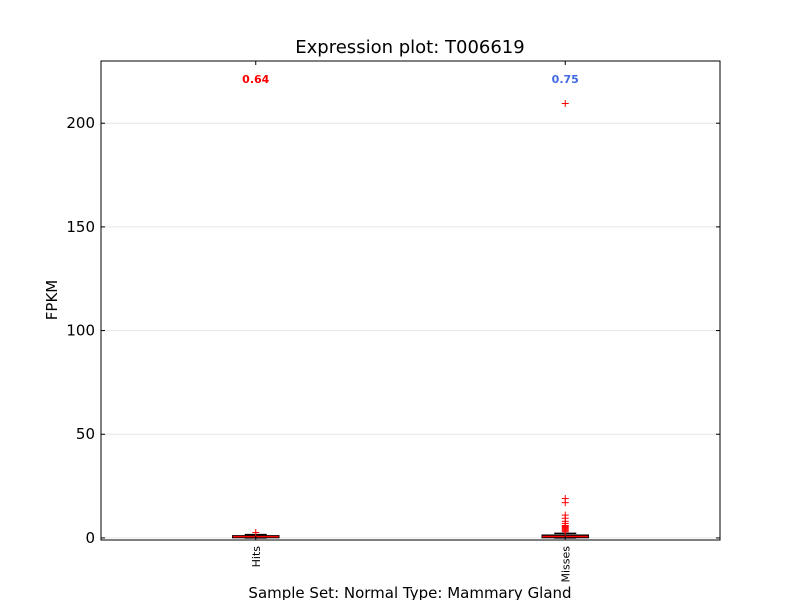 The image size is (800, 600). Describe the element at coordinates (80, 331) in the screenshot. I see `y-tick-label: 100` at that location.